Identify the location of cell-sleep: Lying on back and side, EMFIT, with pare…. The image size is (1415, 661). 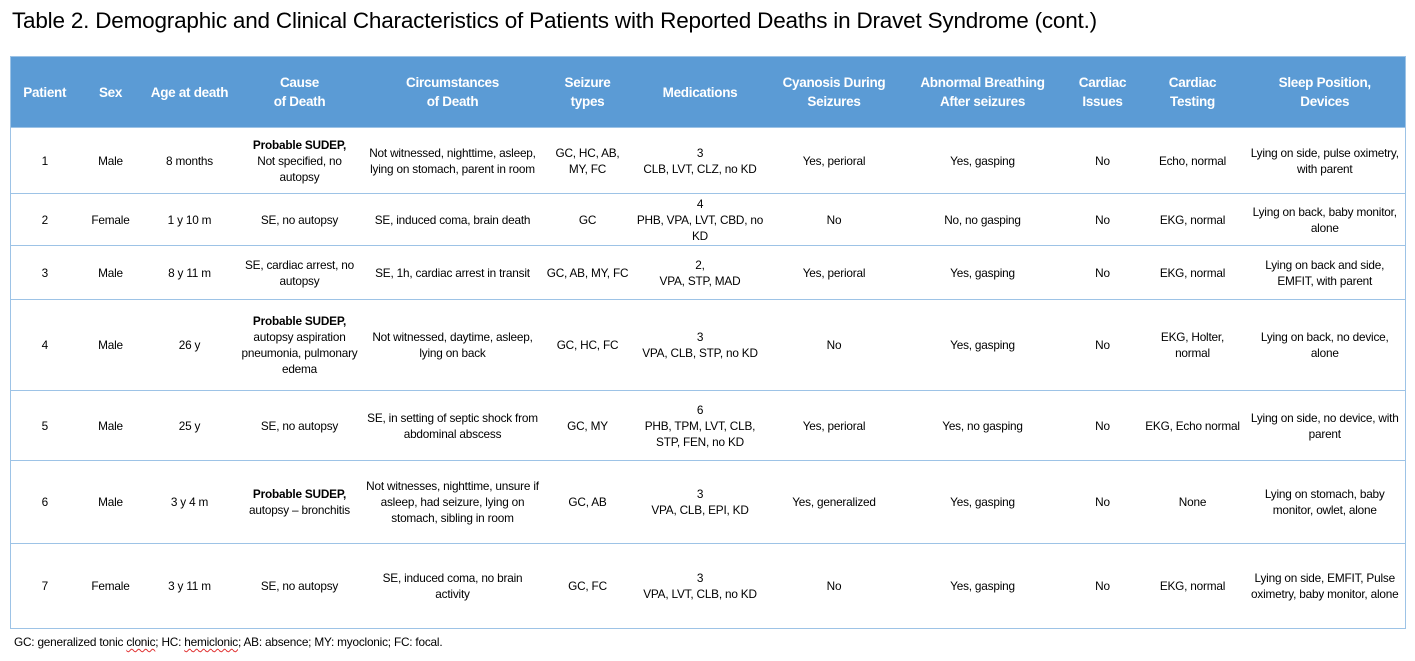
(1325, 272).